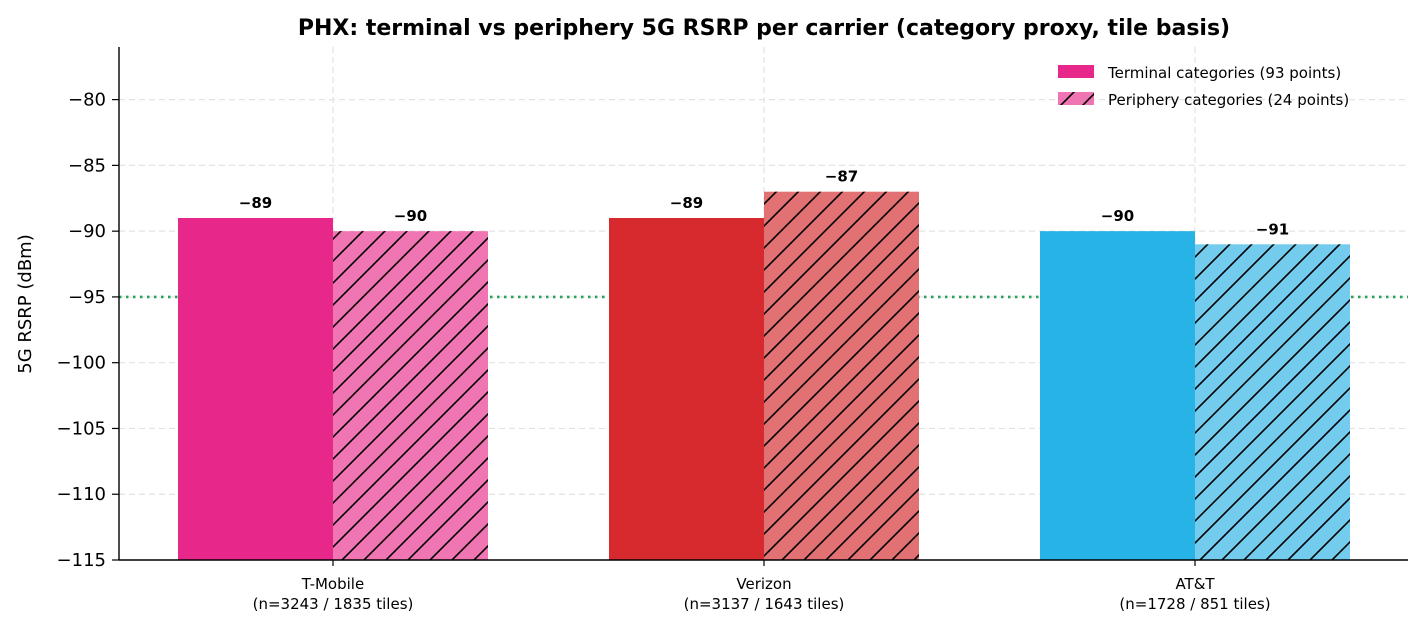  I want to click on x-tick-label-name: T-Mobile, so click(332, 584).